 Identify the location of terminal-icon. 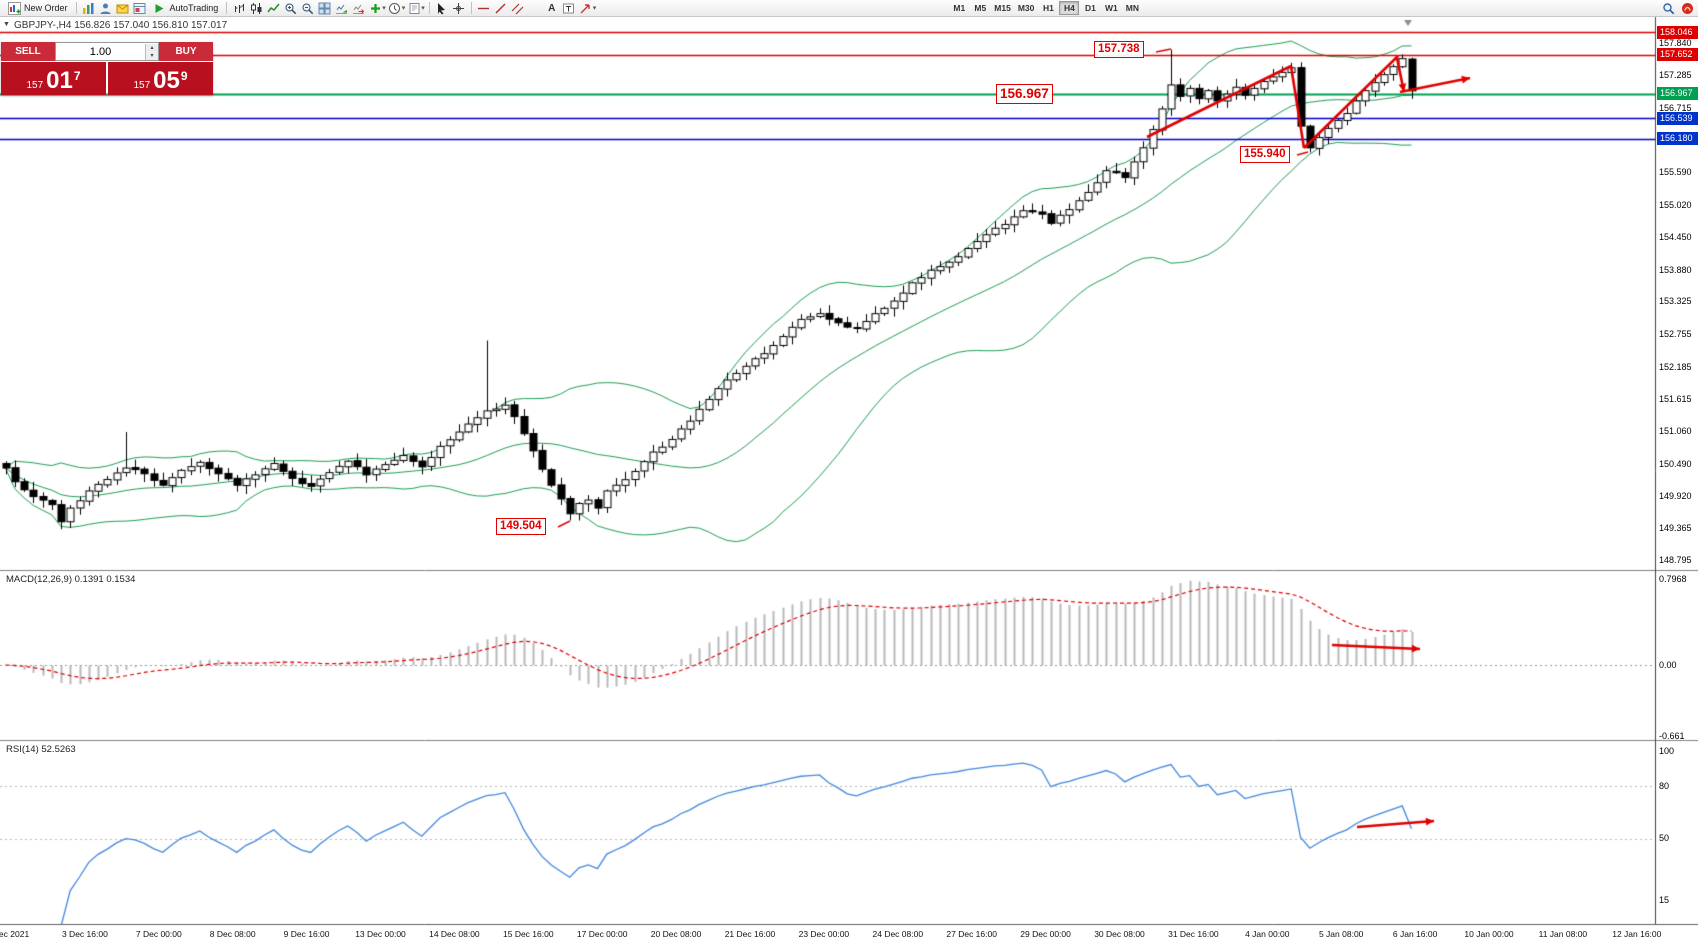
(140, 8).